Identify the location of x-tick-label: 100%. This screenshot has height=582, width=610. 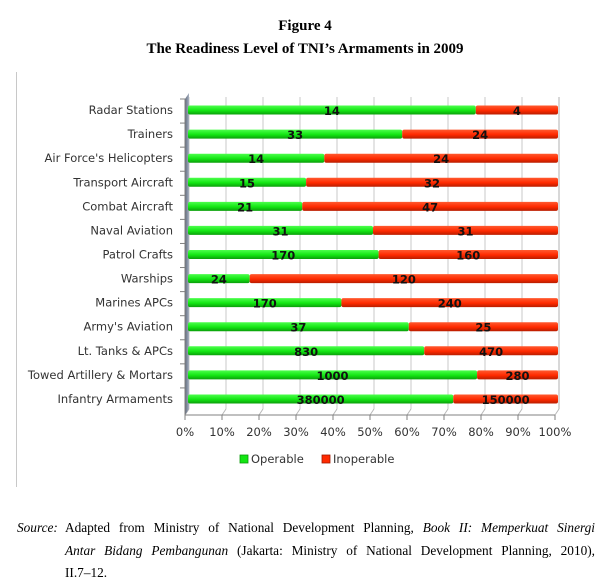
(555, 432).